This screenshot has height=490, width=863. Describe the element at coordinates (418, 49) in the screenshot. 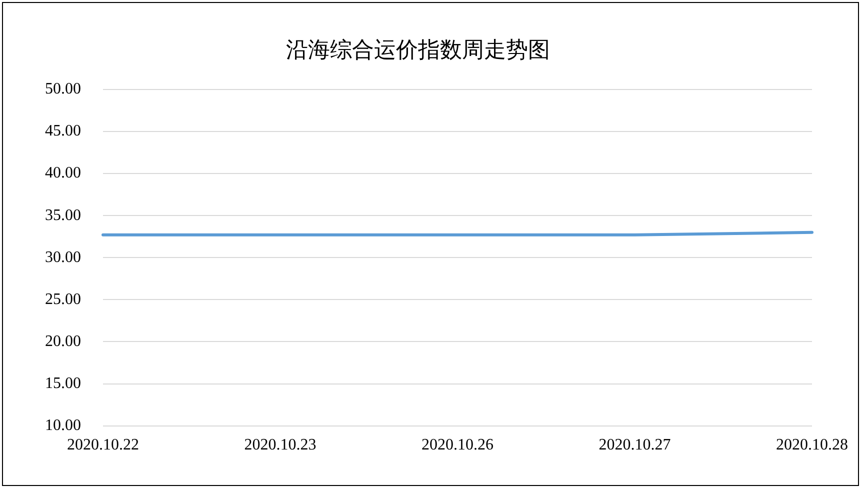

I see `chart-title: 沿海综合运价指数周走势图` at that location.